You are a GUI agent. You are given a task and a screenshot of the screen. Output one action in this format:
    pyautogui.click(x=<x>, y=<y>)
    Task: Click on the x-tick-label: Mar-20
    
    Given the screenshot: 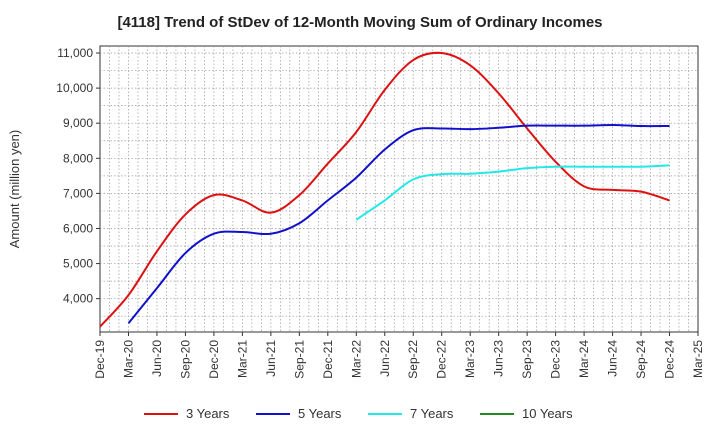 What is the action you would take?
    pyautogui.click(x=128, y=359)
    